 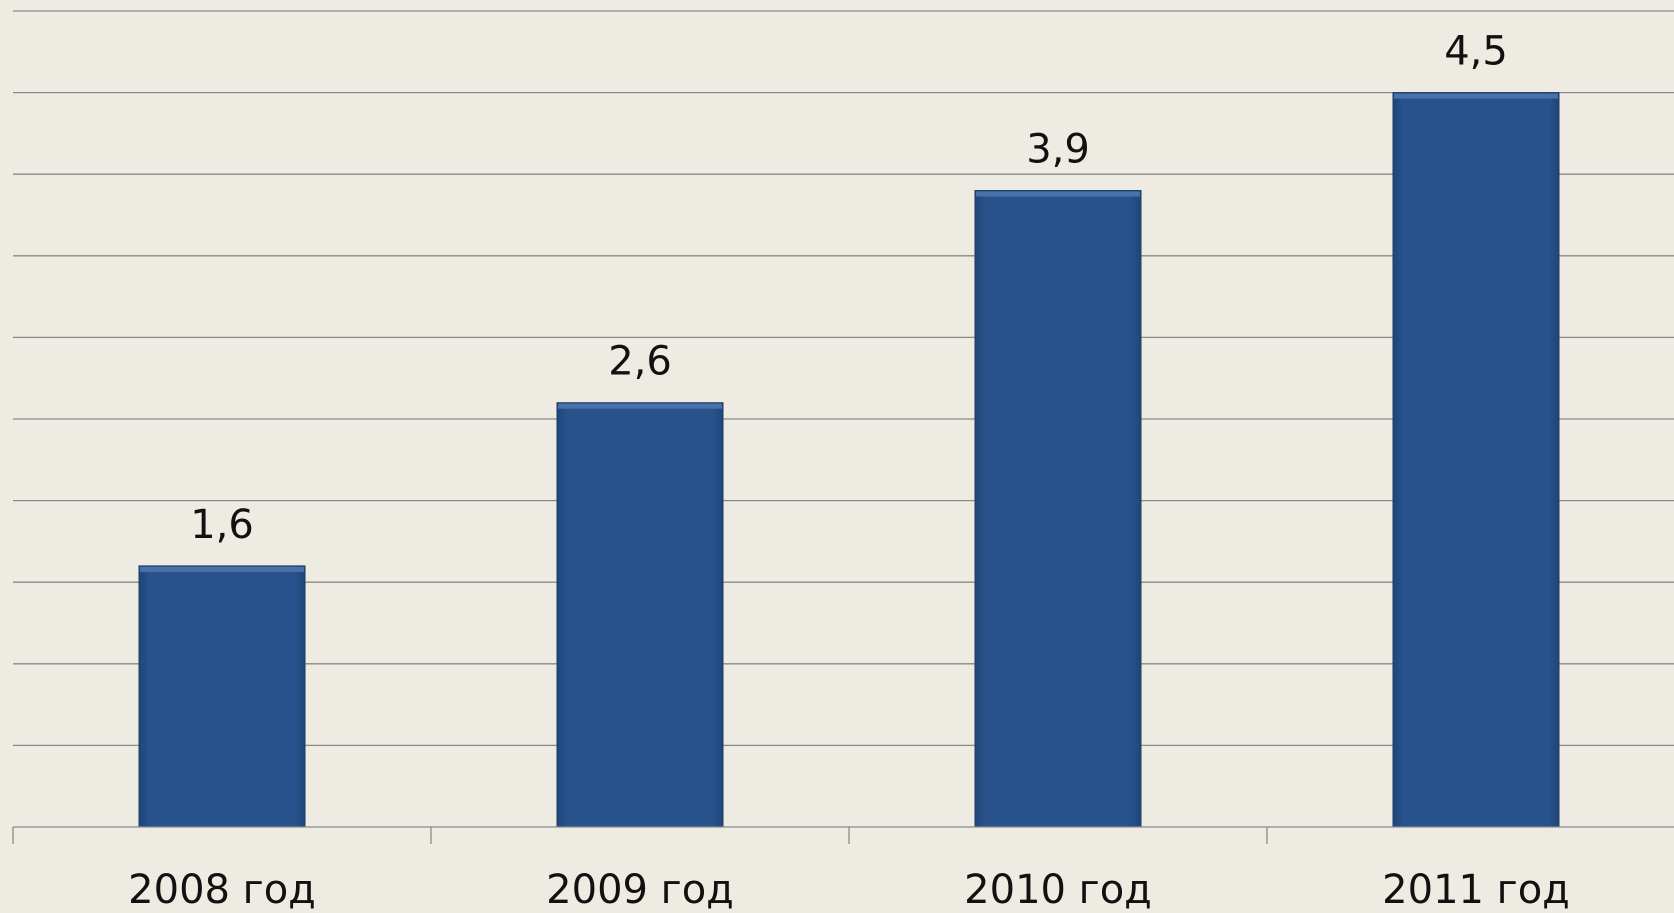 I want to click on data-label: 3,9, so click(x=1058, y=150).